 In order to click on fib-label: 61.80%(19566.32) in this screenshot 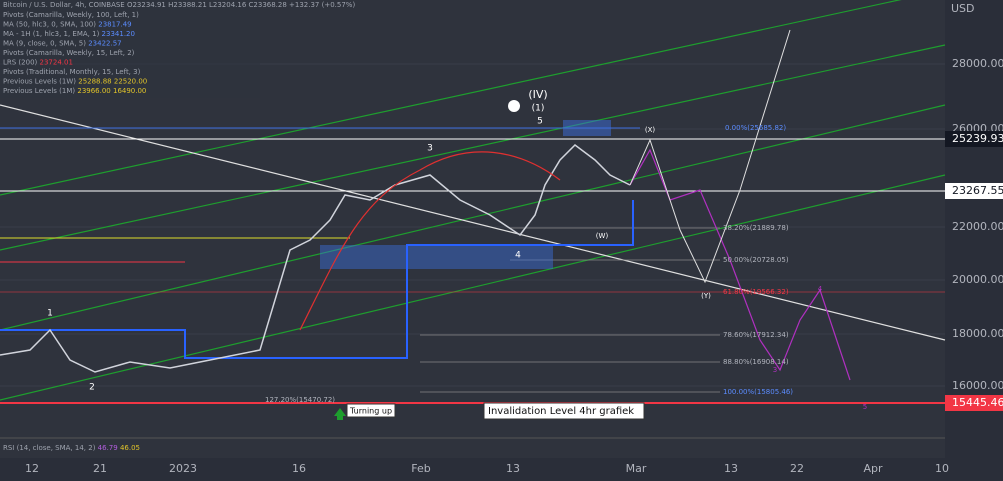, I will do `click(756, 292)`.